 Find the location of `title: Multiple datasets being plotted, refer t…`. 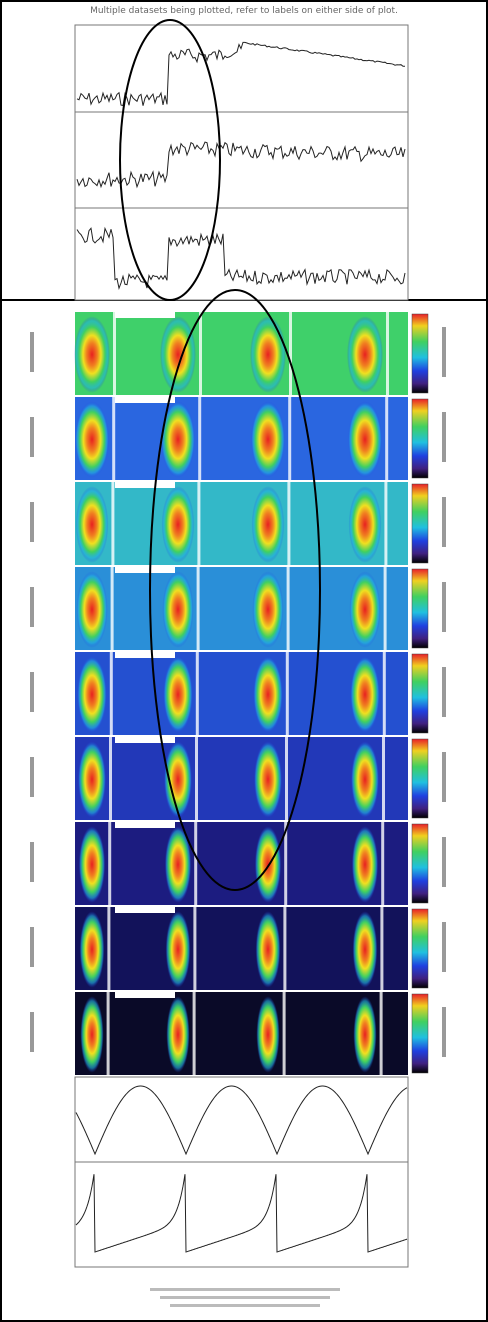

title: Multiple datasets being plotted, refer t… is located at coordinates (244, 11).